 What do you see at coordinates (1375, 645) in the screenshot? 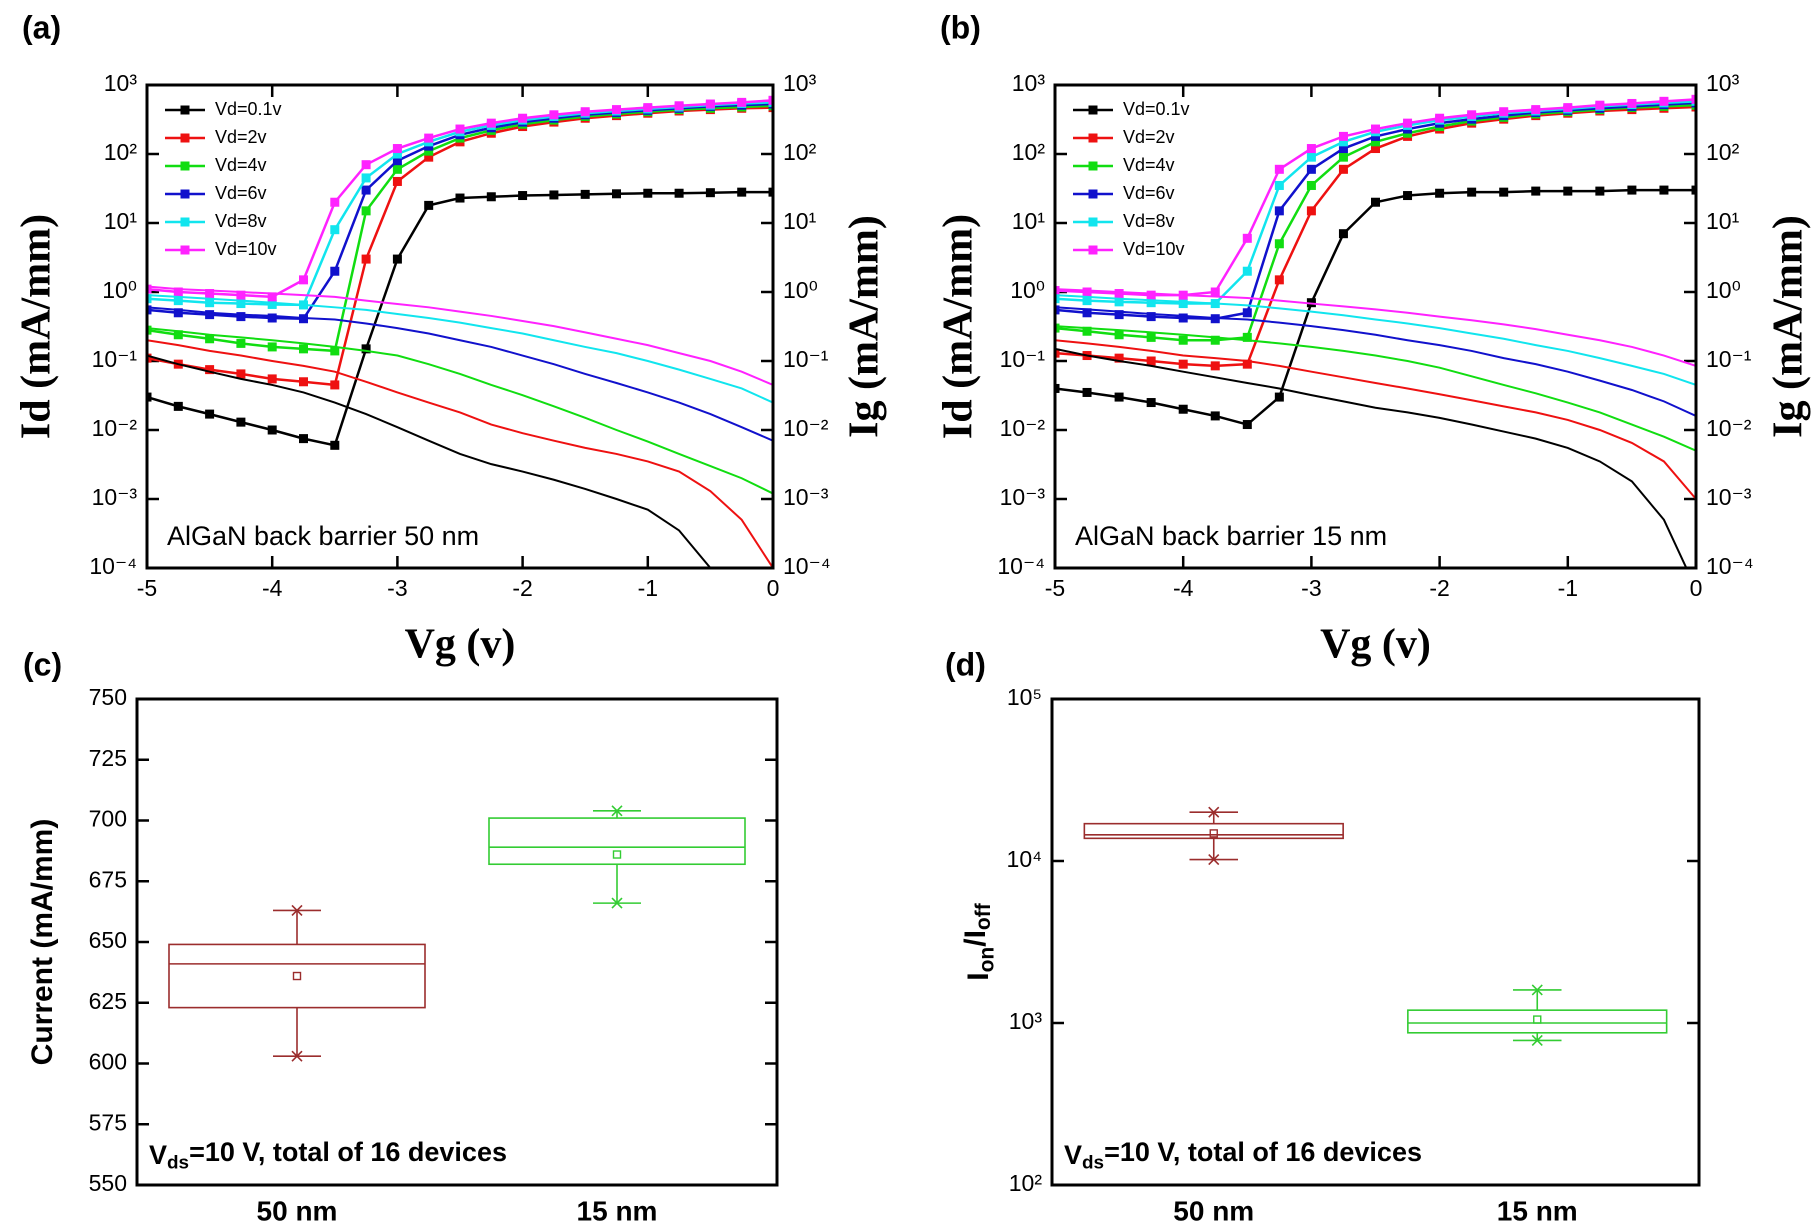
I see `x-axis-title: Vg (v)` at bounding box center [1375, 645].